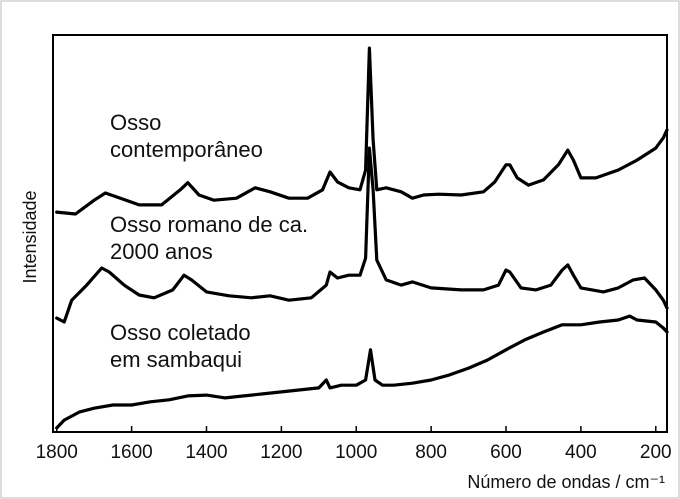  What do you see at coordinates (581, 452) in the screenshot?
I see `x-tick-label: 400` at bounding box center [581, 452].